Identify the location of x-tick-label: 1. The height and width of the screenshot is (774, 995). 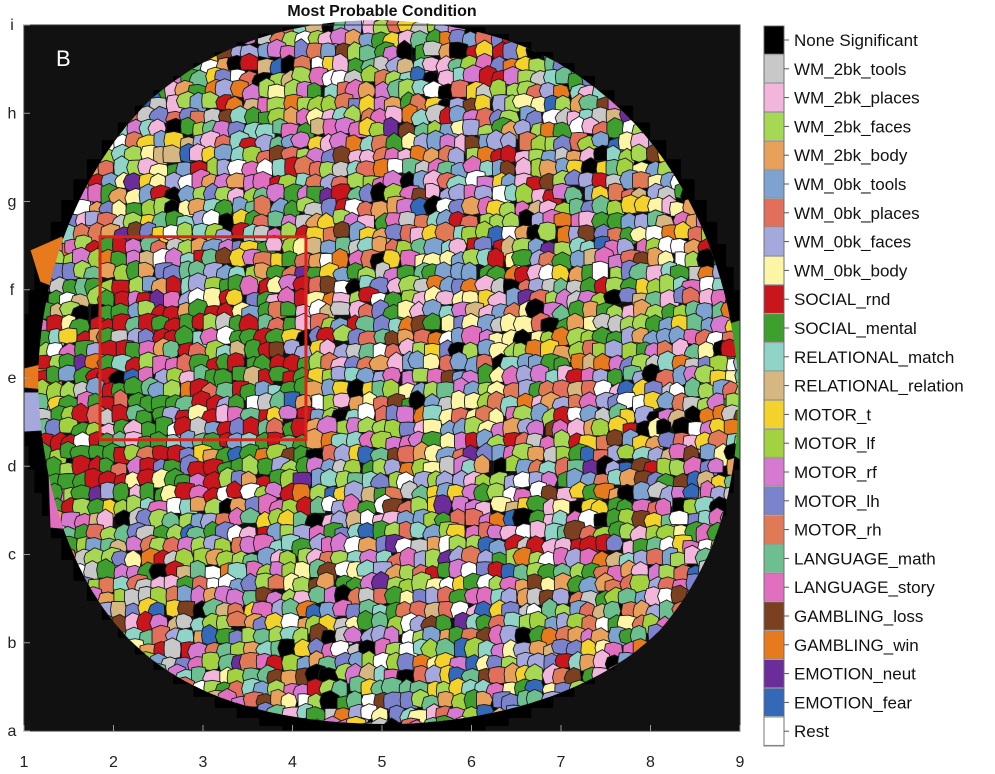
(24, 762).